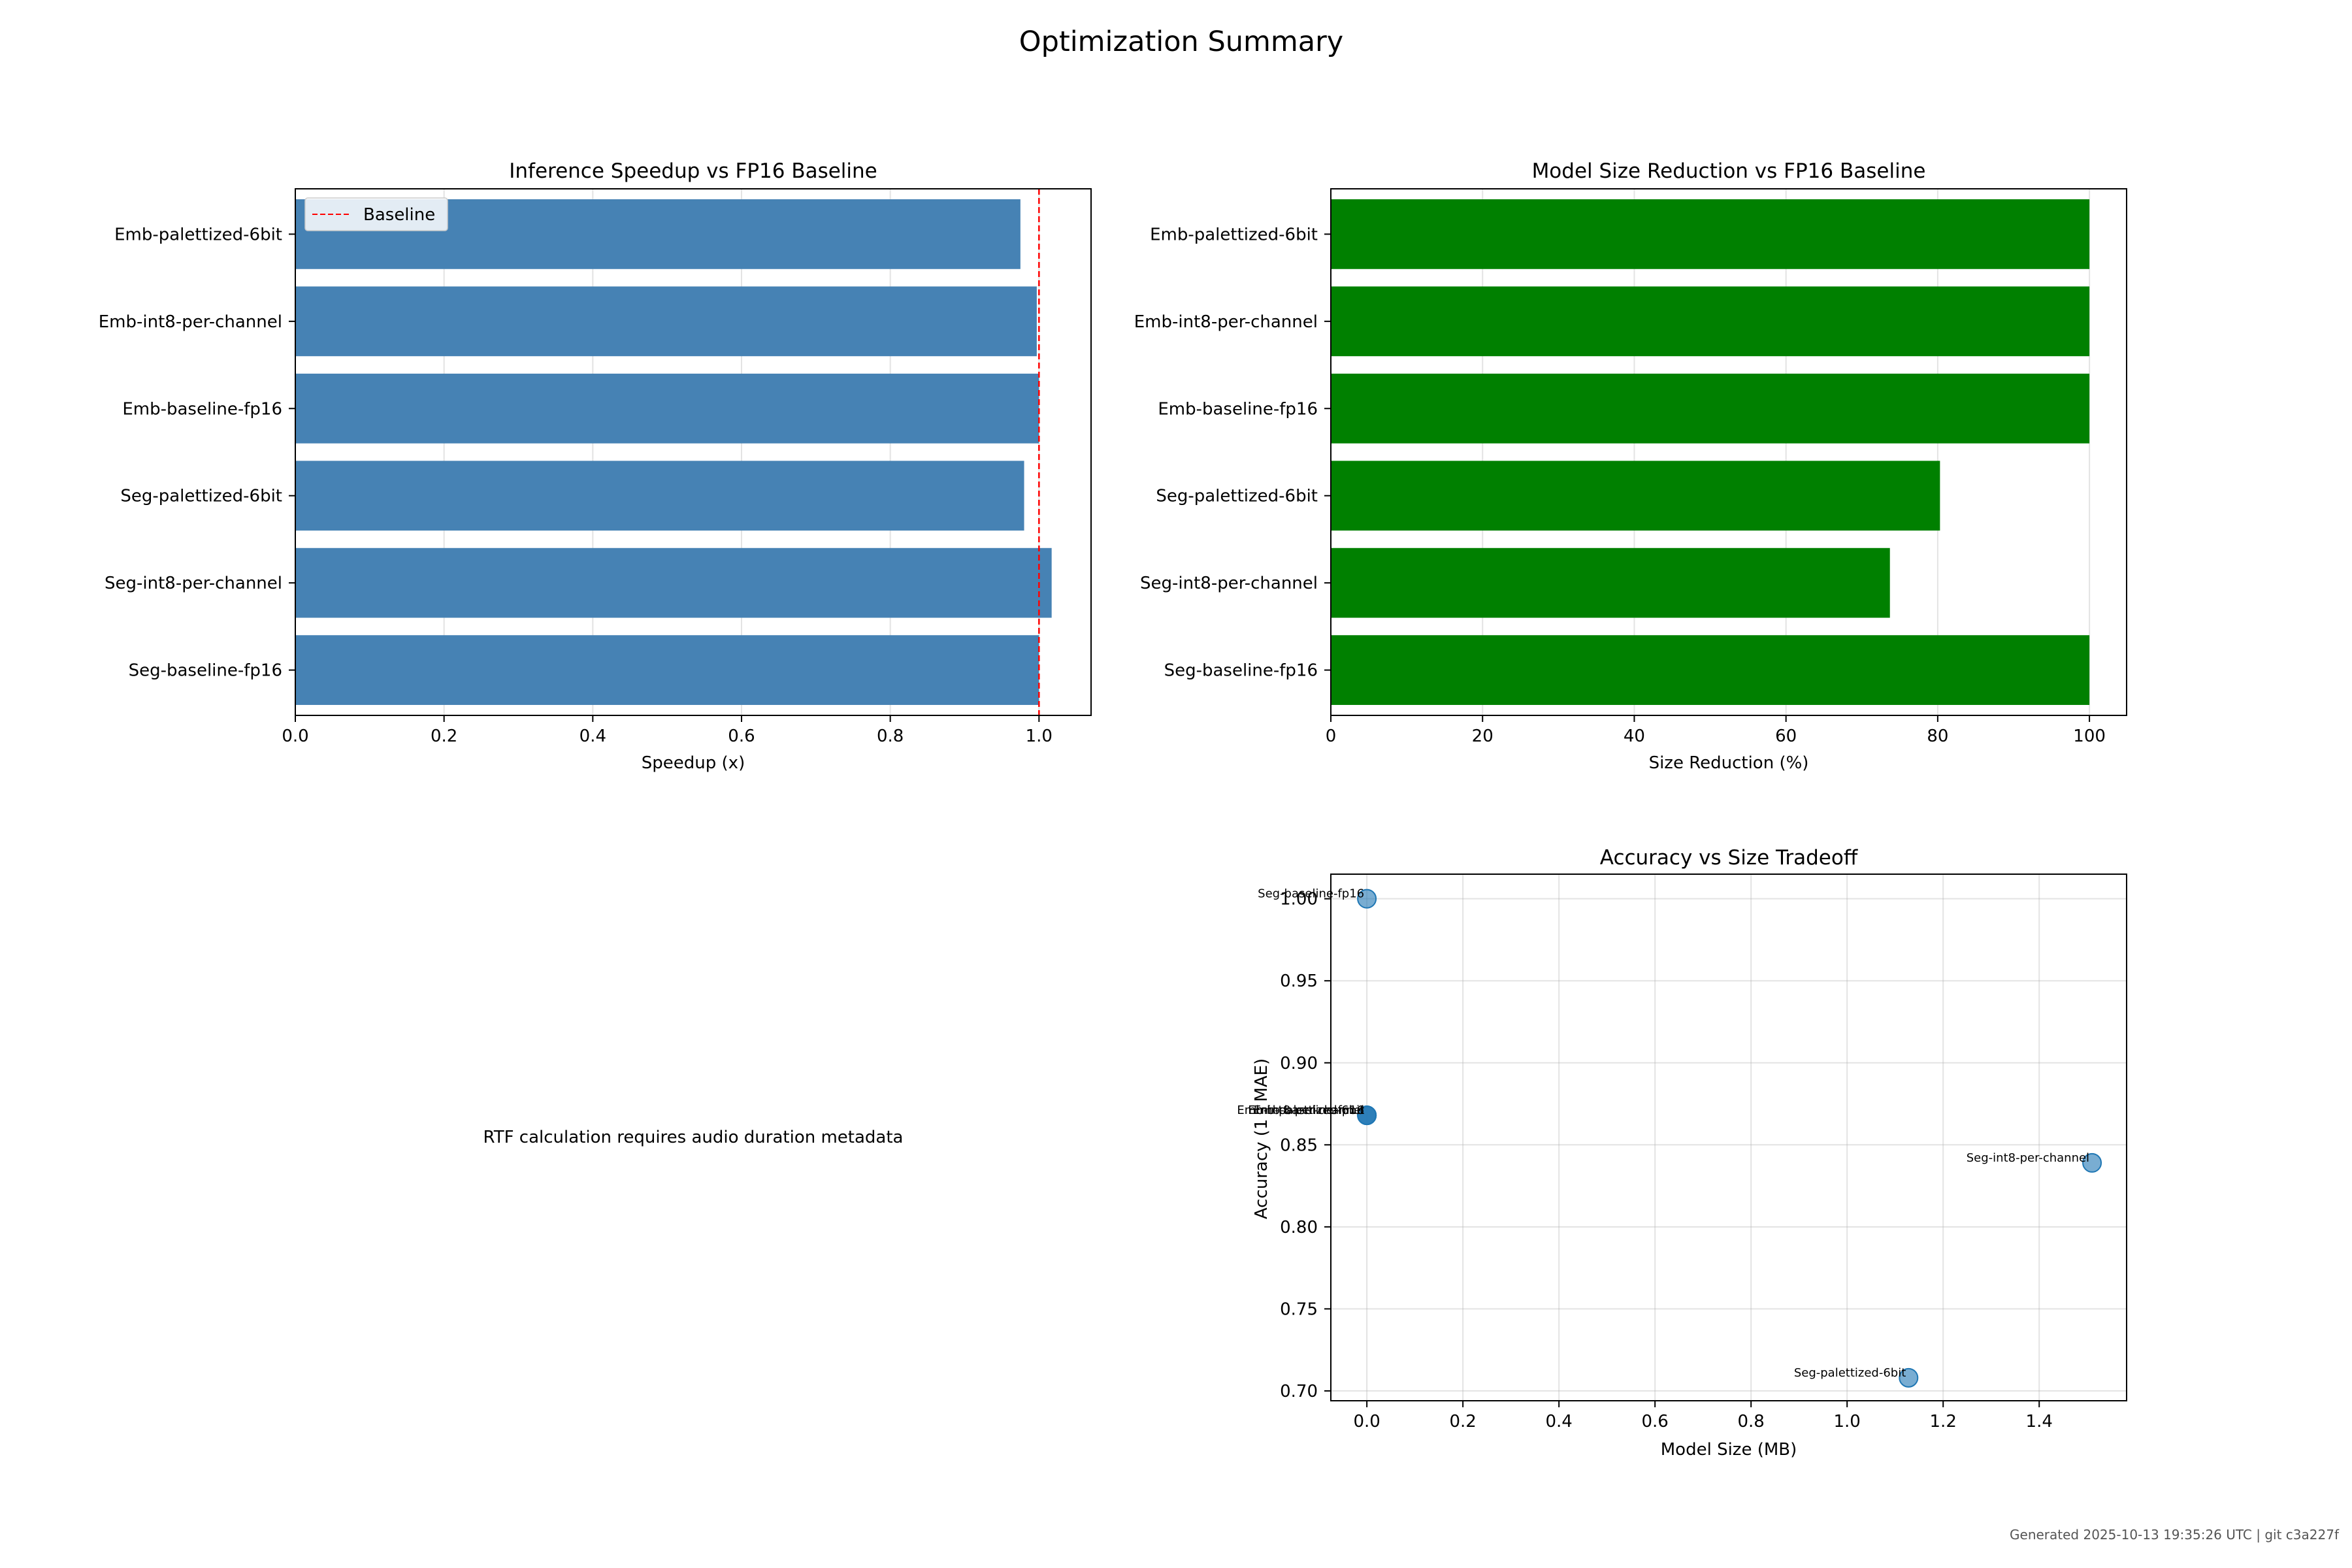 The image size is (2352, 1568). I want to click on scatter-y-tick-label: 0.80, so click(1299, 1227).